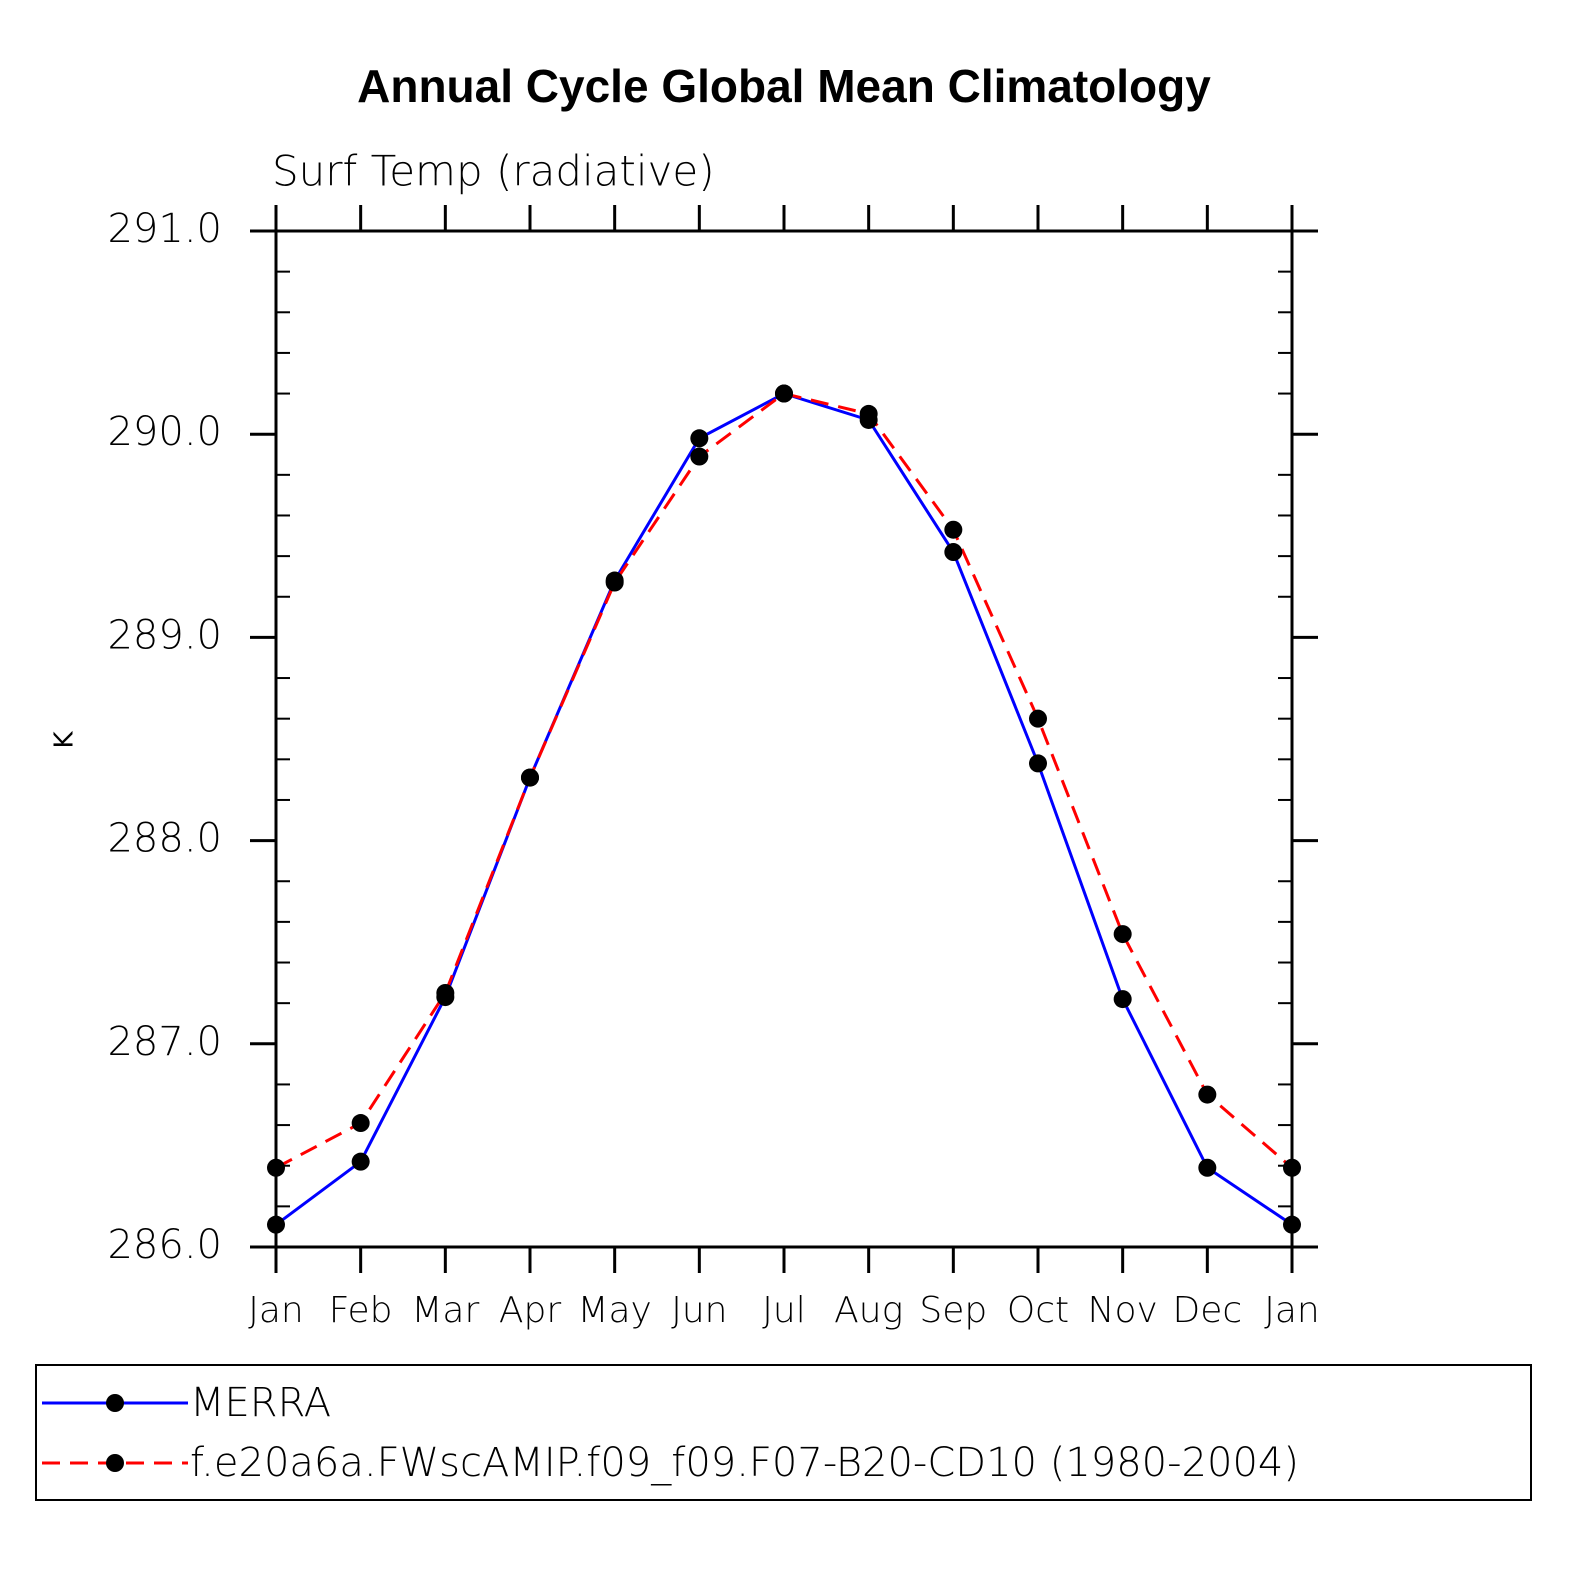 This screenshot has height=1578, width=1574. What do you see at coordinates (260, 1403) in the screenshot?
I see `legend-label: MERRA` at bounding box center [260, 1403].